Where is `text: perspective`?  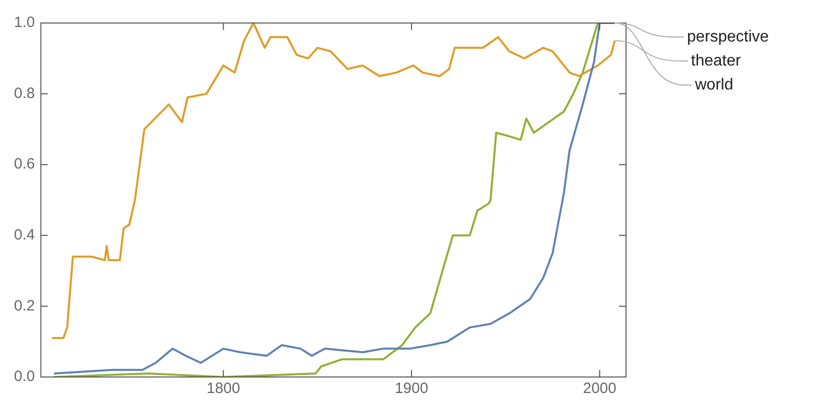
text: perspective is located at coordinates (728, 37).